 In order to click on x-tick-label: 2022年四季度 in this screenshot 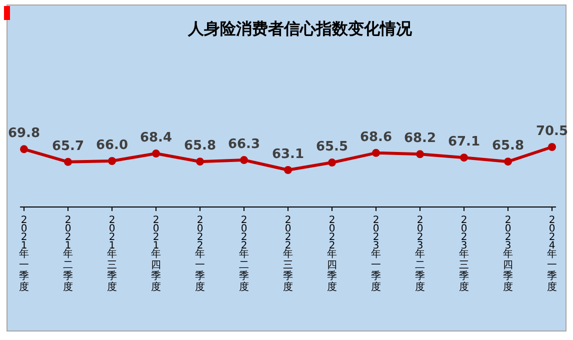, I will do `click(332, 254)`.